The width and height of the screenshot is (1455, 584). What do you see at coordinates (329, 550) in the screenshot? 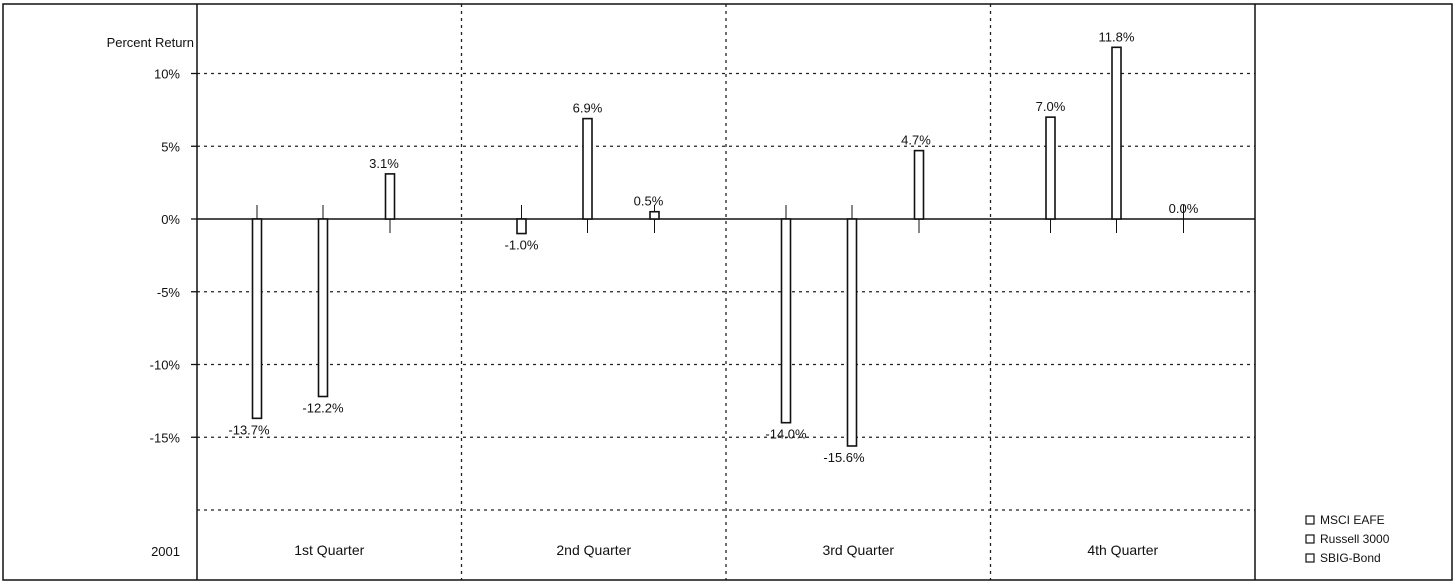
I see `category-label: 1st Quarter` at bounding box center [329, 550].